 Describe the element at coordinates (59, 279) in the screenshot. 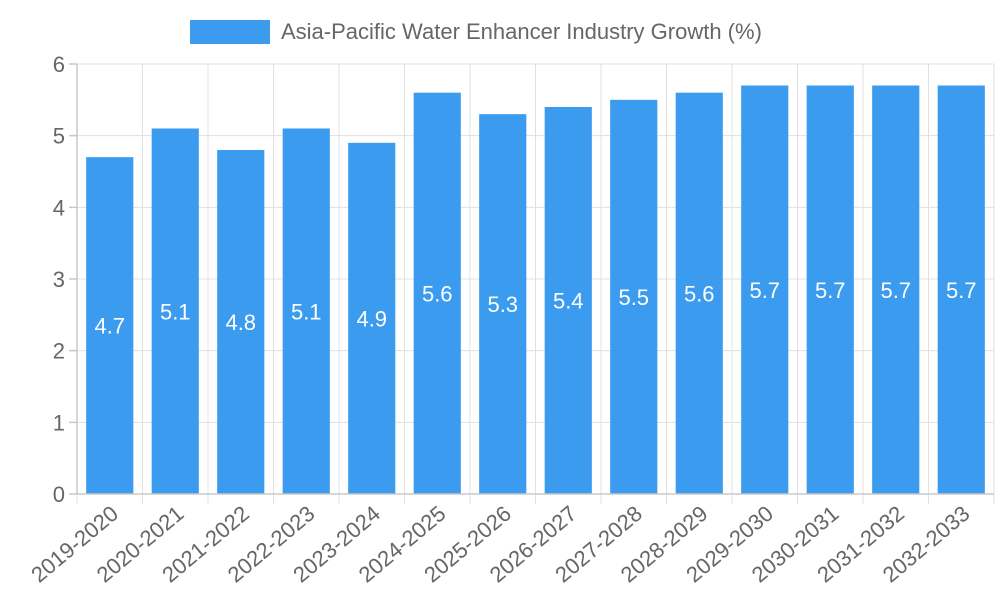

I see `y-tick-label: 3` at that location.